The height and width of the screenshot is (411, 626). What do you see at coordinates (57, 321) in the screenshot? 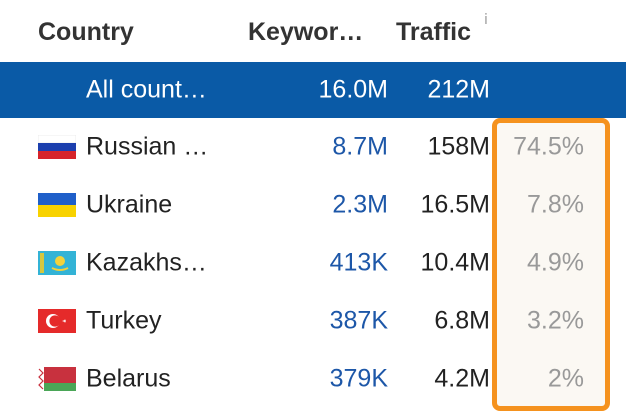
I see `turkey-flag-icon` at bounding box center [57, 321].